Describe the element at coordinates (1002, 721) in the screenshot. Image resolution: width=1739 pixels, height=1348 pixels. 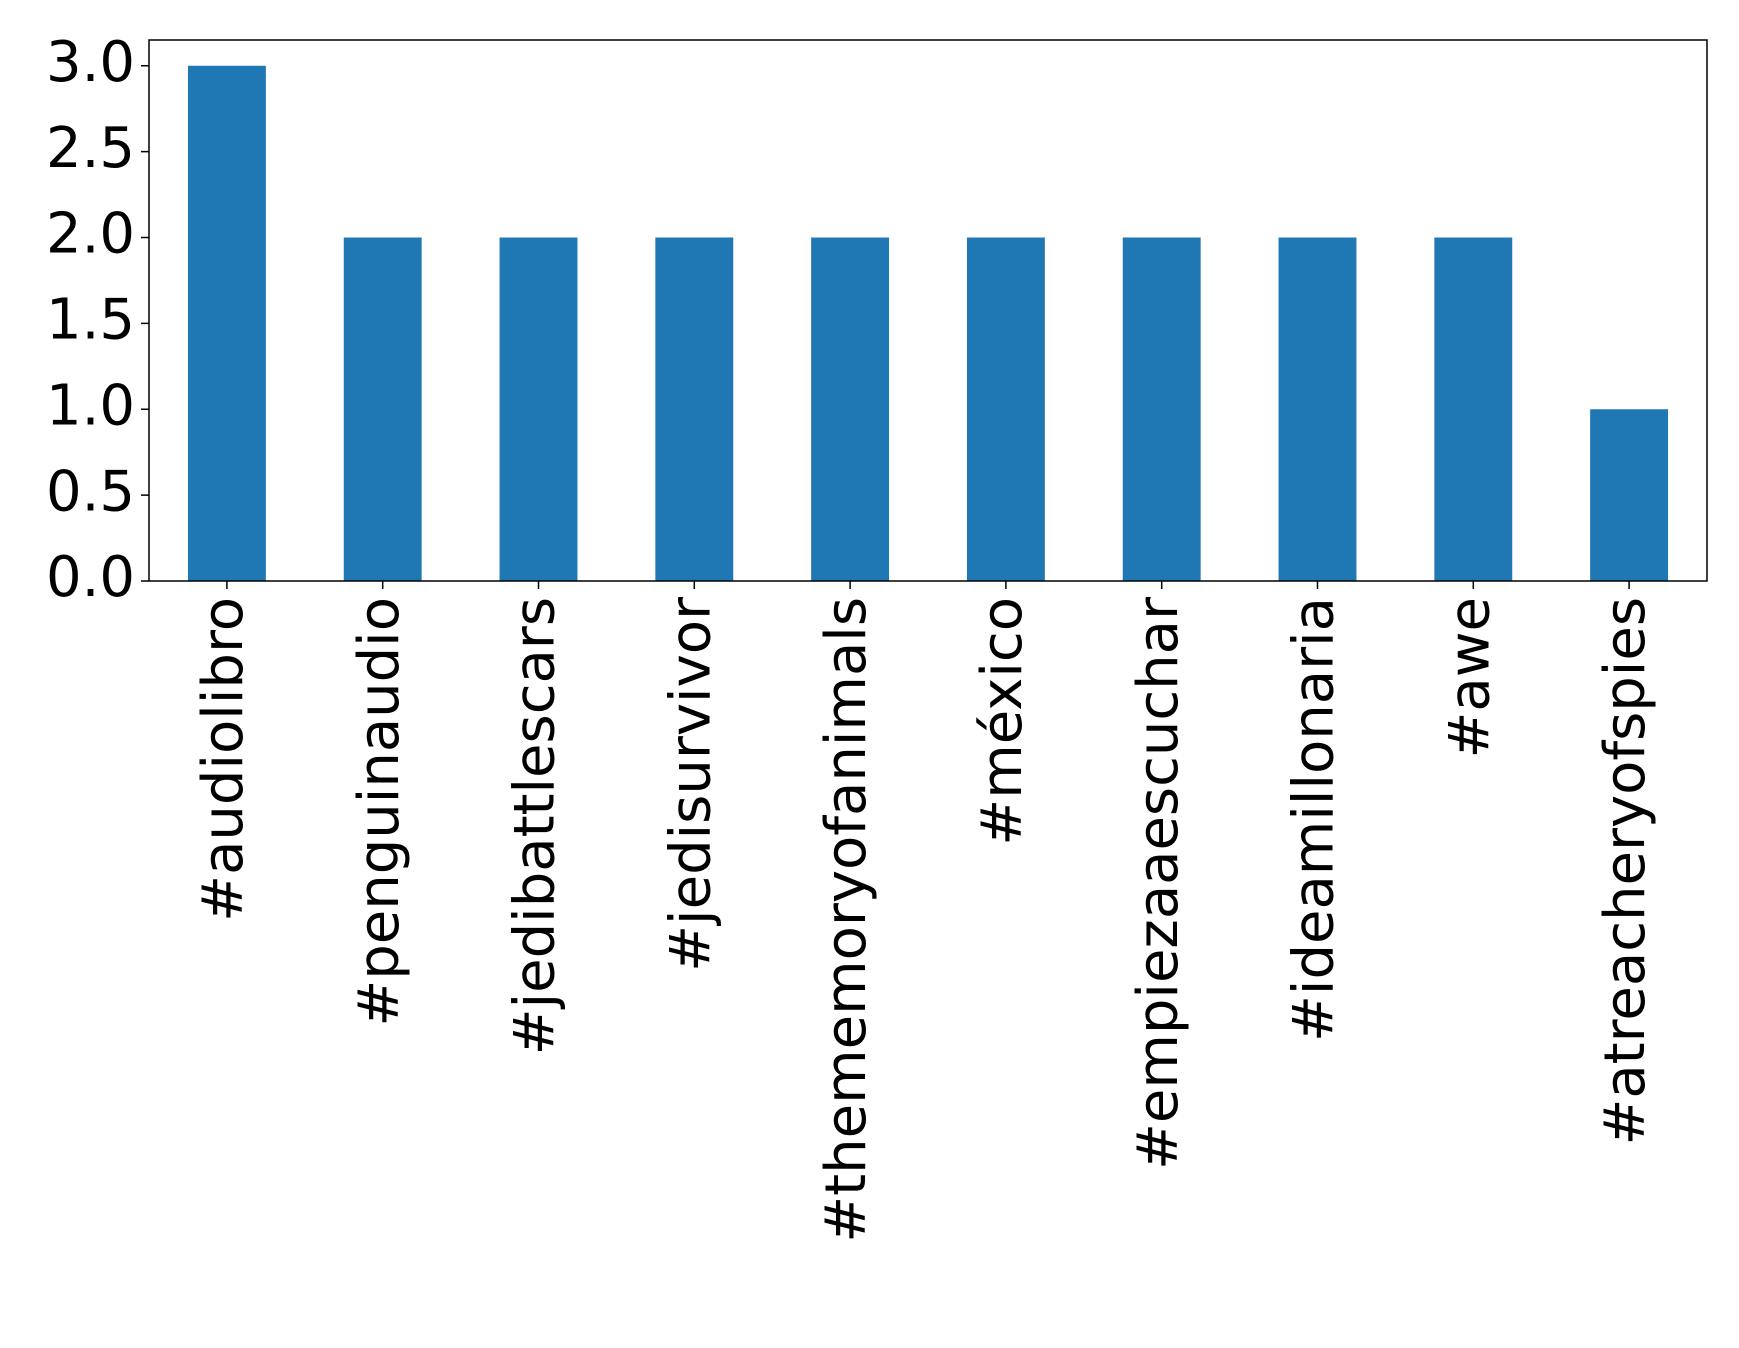
I see `x-tick-label: #méxico` at that location.